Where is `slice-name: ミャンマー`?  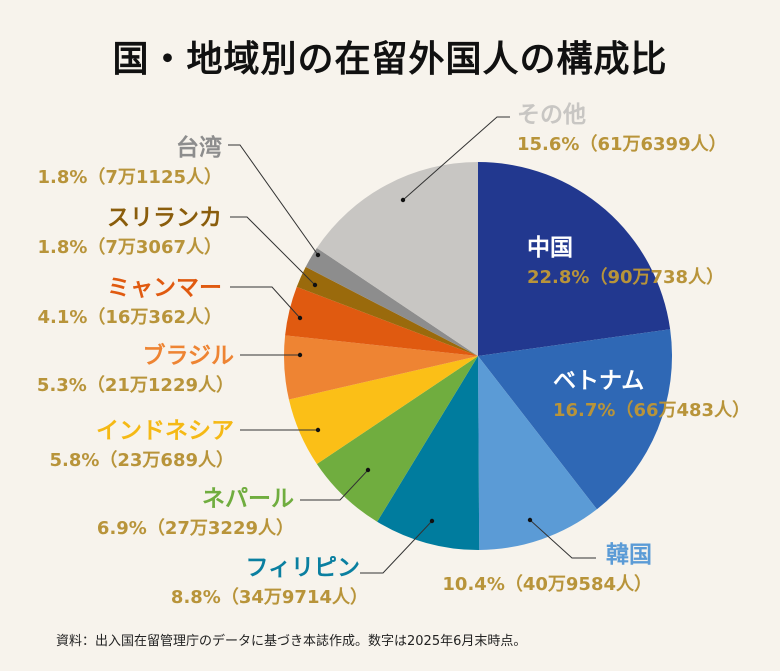 slice-name: ミャンマー is located at coordinates (164, 288).